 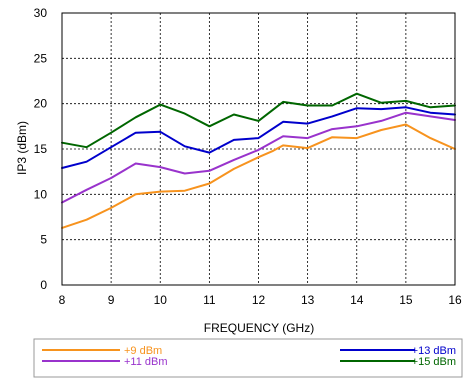 I want to click on x-tick-label: 13, so click(x=308, y=300).